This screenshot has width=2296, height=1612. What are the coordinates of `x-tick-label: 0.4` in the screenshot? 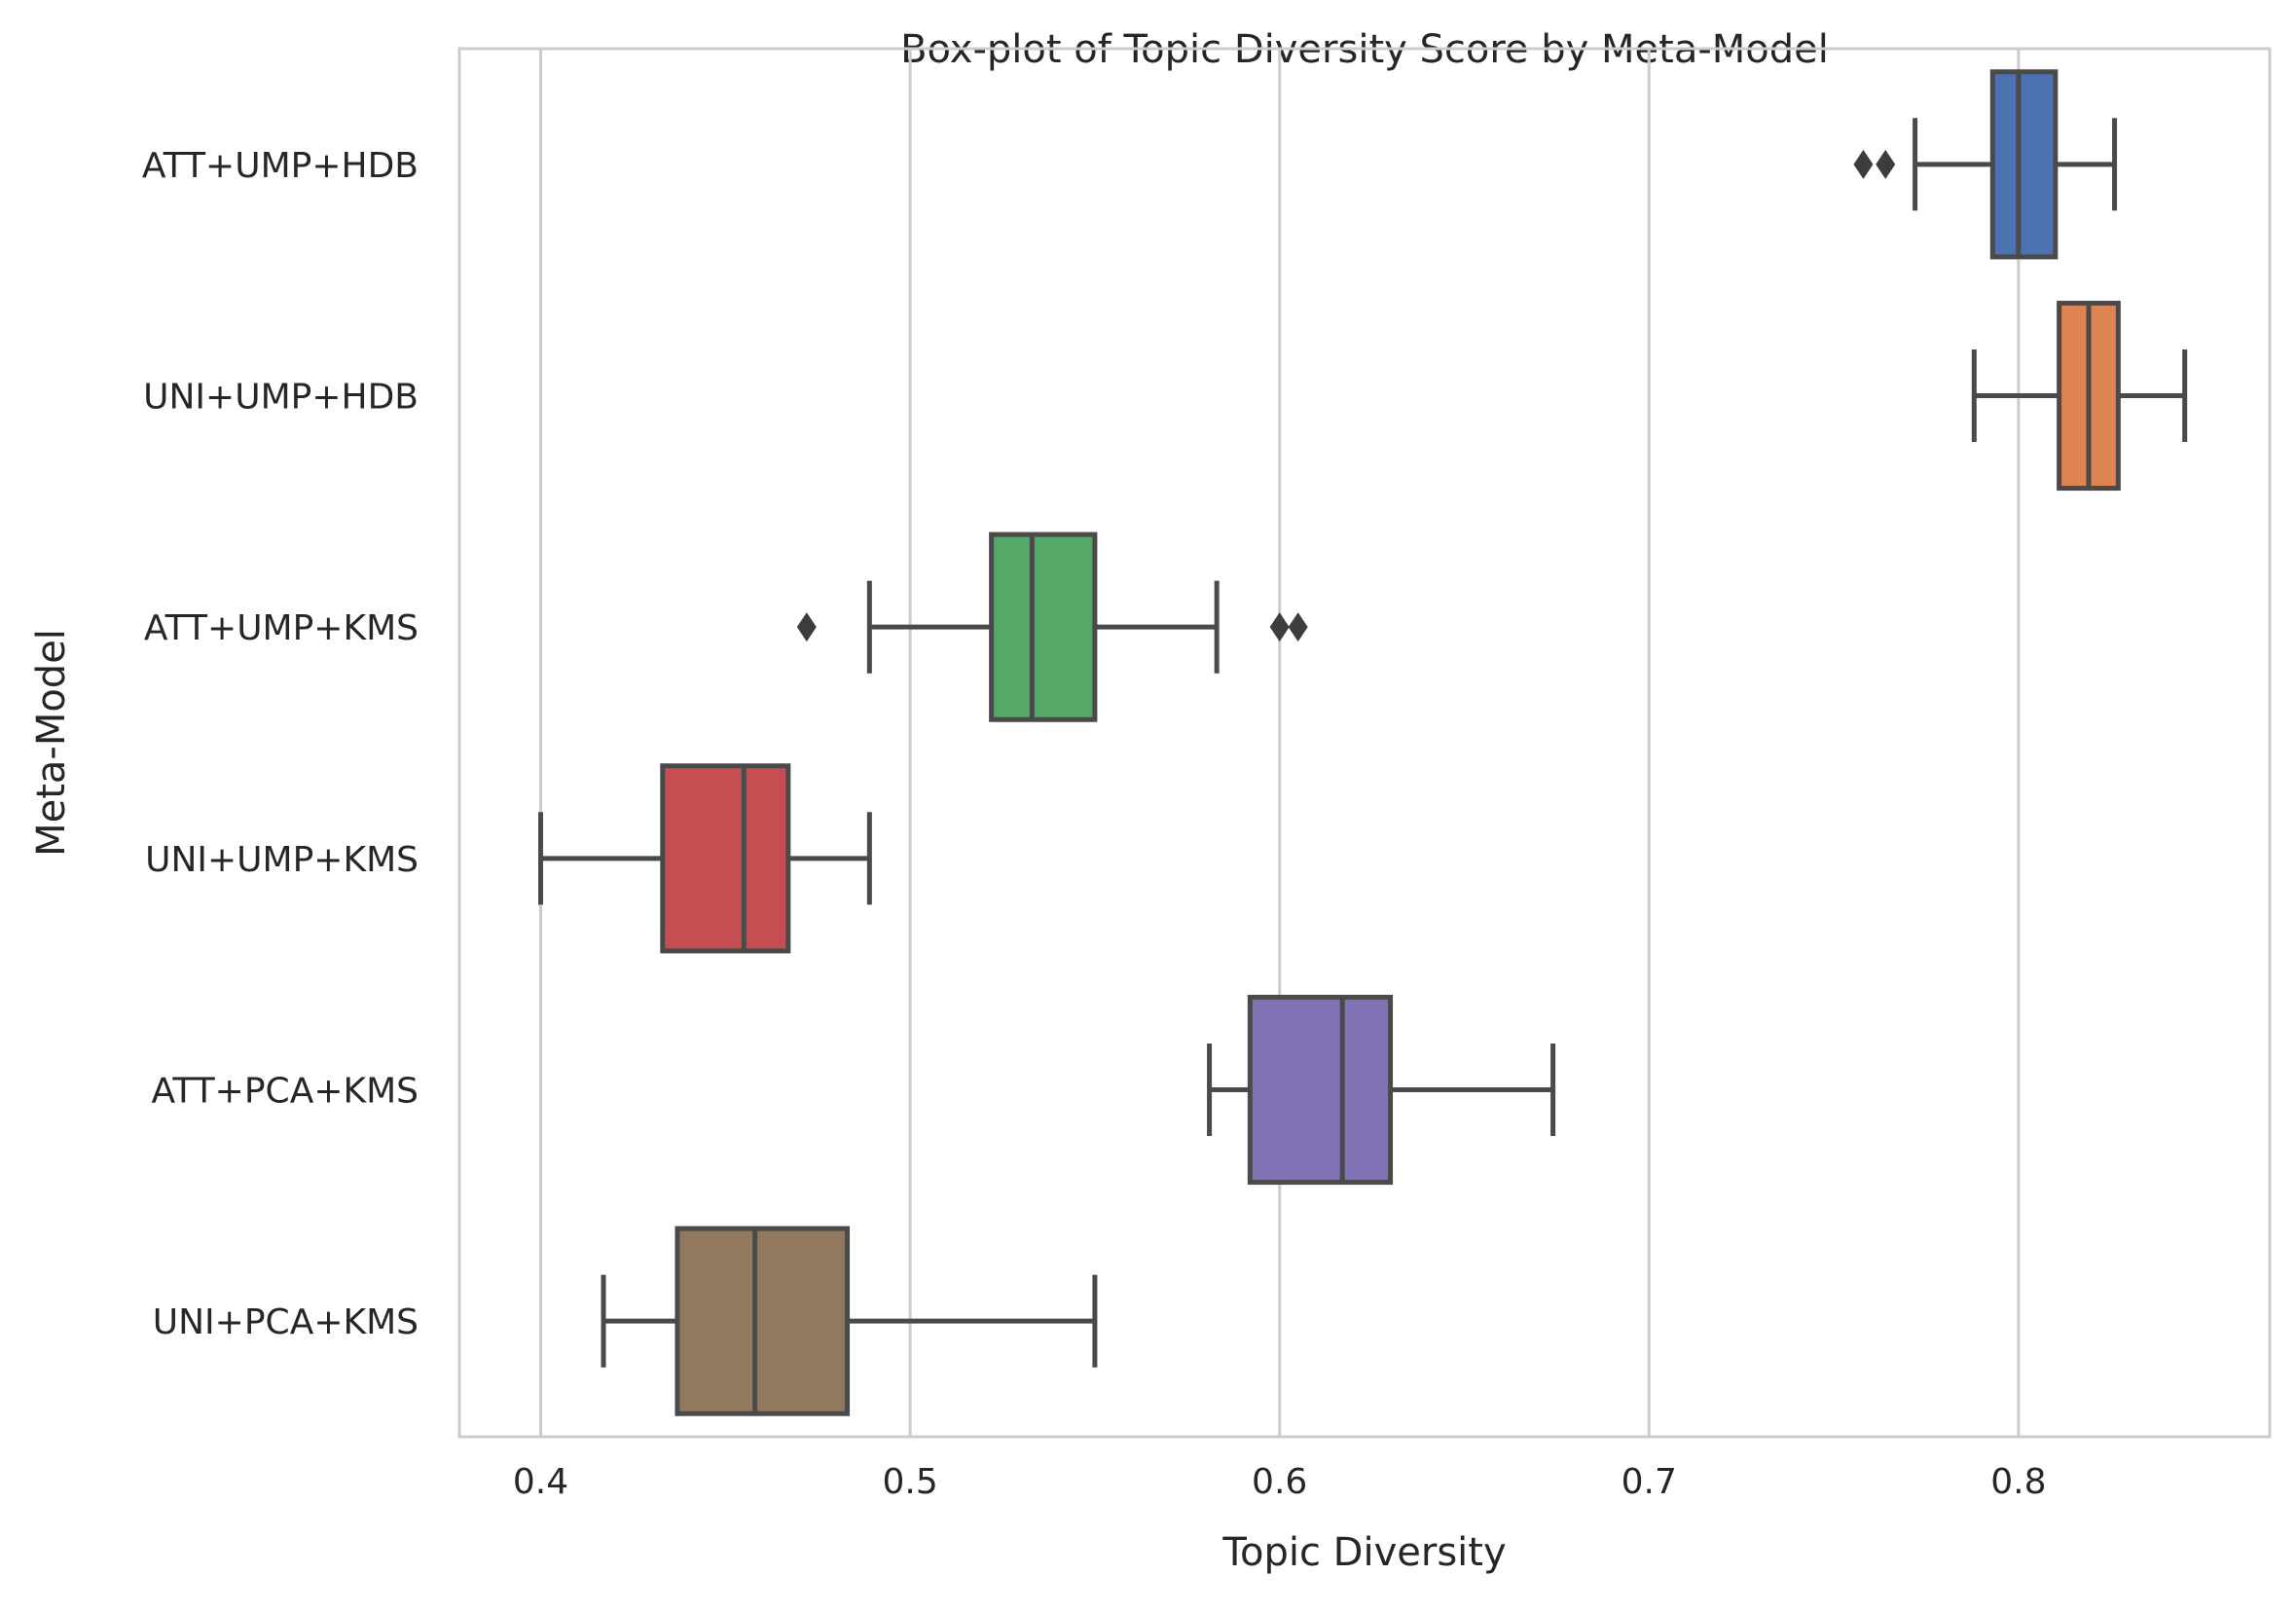 It's located at (540, 1482).